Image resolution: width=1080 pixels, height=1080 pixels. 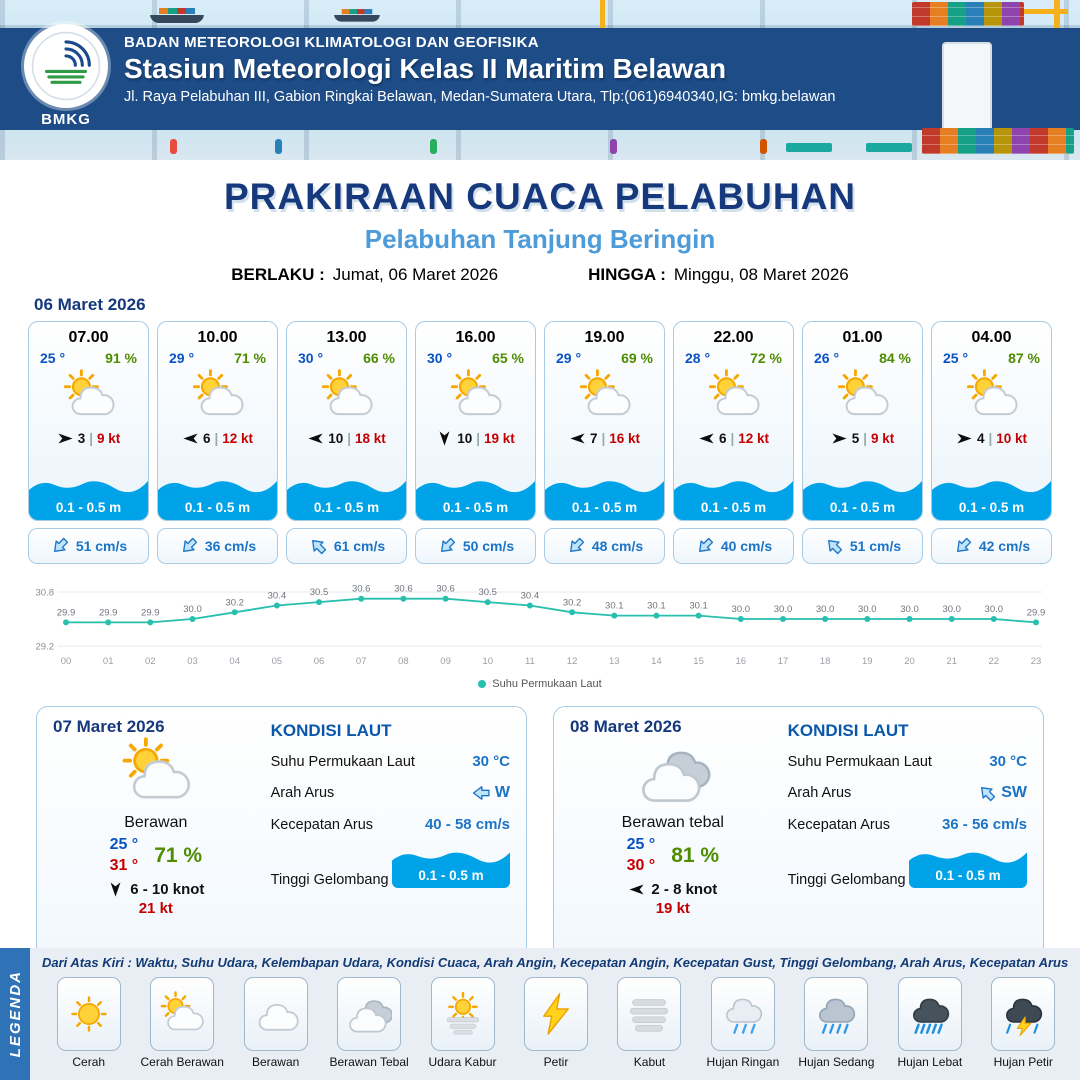 I want to click on wind-speed: 6, so click(x=722, y=438).